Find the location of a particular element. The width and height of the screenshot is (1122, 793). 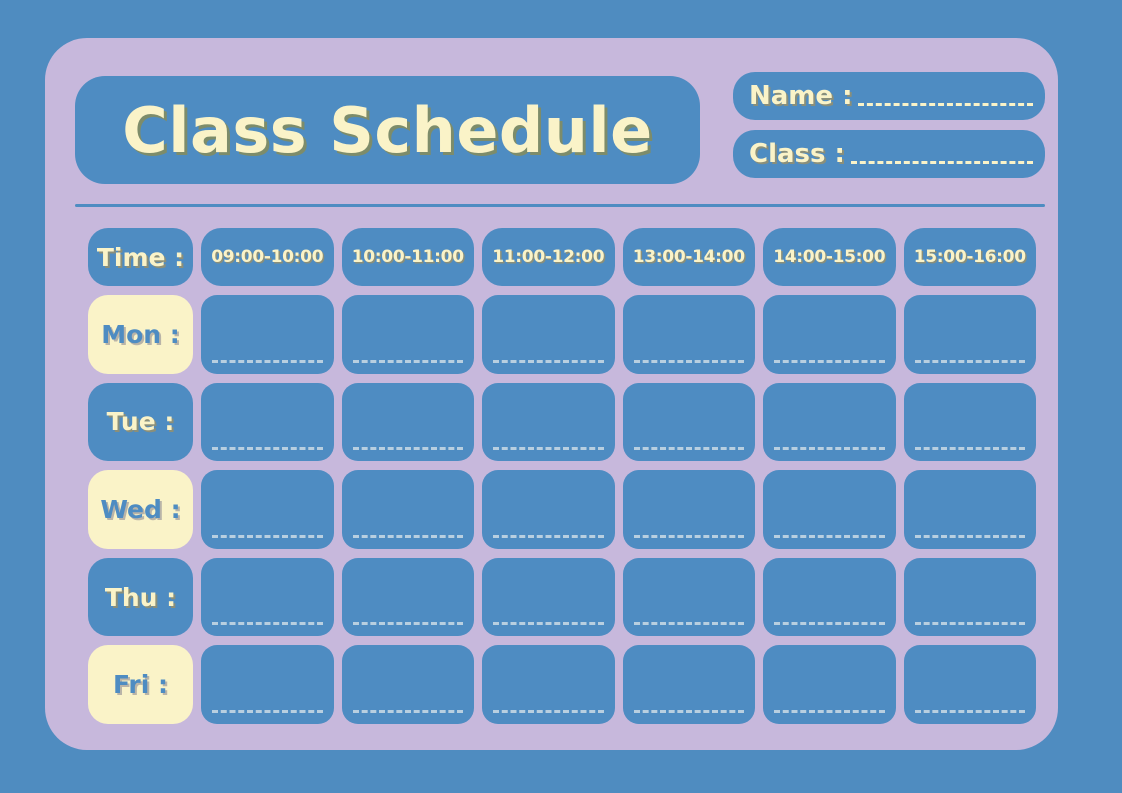

day-label-tue: Tue : is located at coordinates (140, 422).